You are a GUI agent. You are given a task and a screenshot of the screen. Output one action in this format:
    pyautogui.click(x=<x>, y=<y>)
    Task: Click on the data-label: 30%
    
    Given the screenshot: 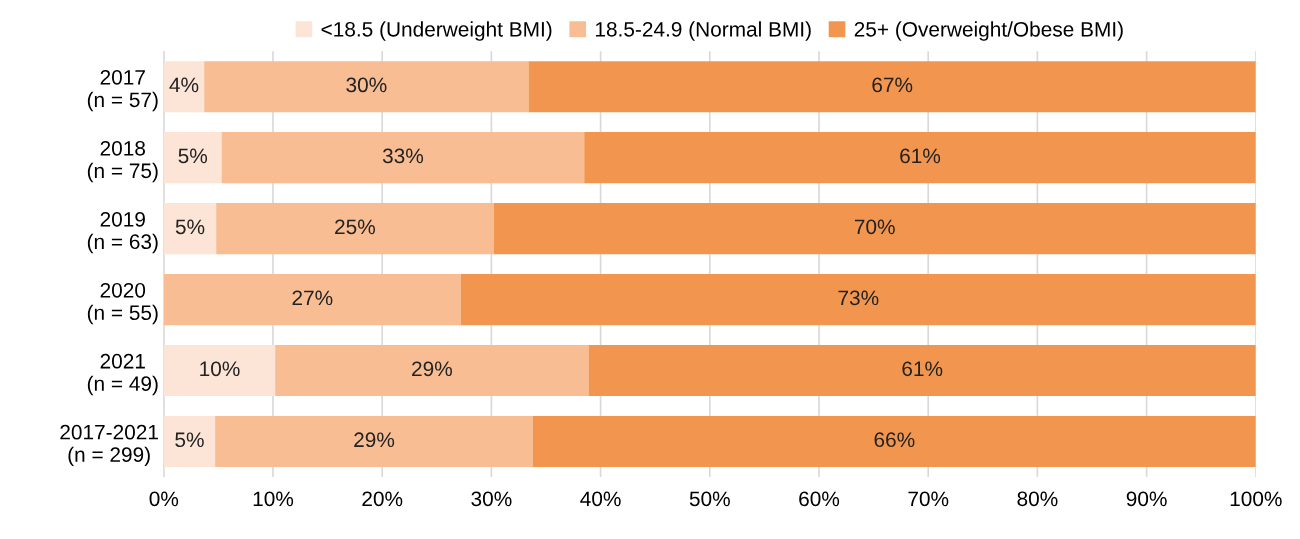 What is the action you would take?
    pyautogui.click(x=366, y=85)
    